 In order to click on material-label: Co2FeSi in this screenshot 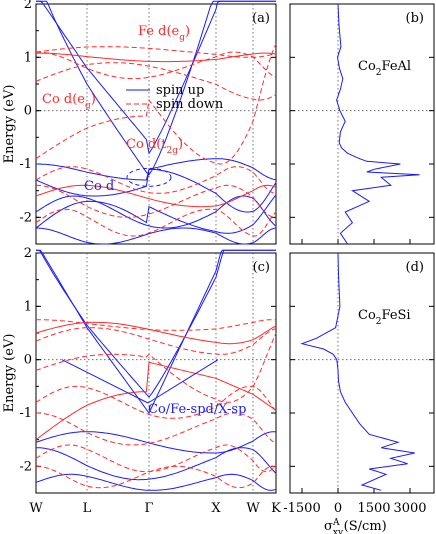, I will do `click(384, 317)`.